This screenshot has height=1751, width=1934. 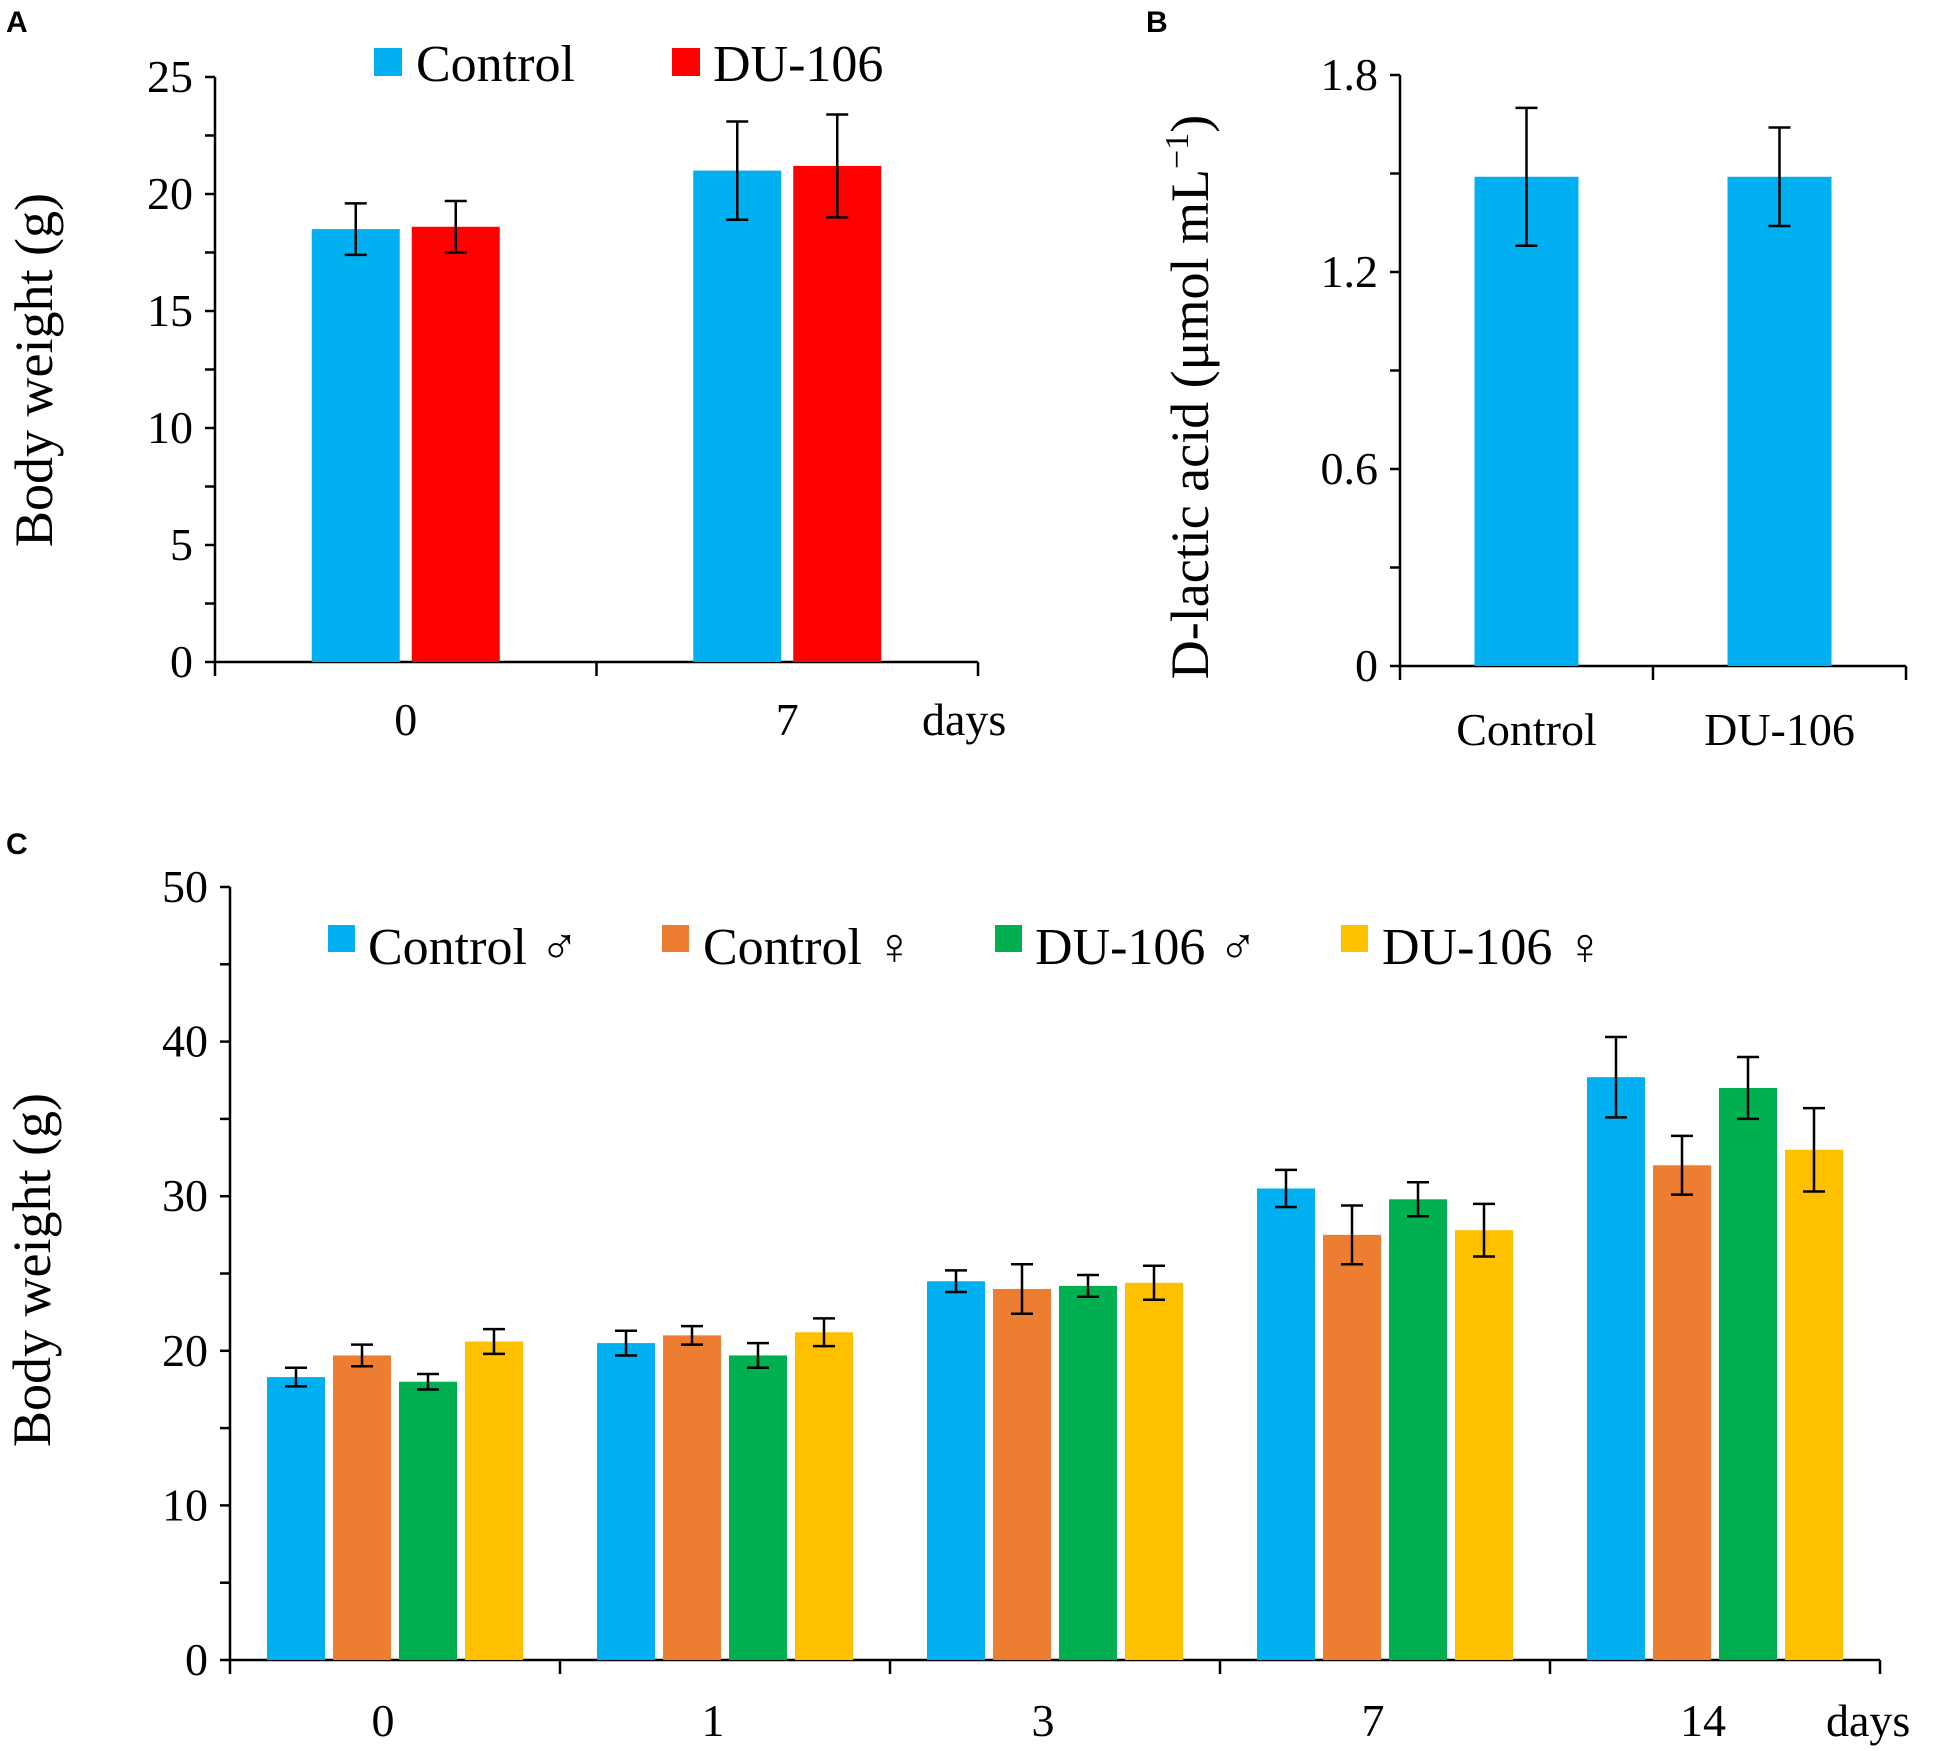 What do you see at coordinates (798, 64) in the screenshot?
I see `panel-a-legend-label-du106: DU-106` at bounding box center [798, 64].